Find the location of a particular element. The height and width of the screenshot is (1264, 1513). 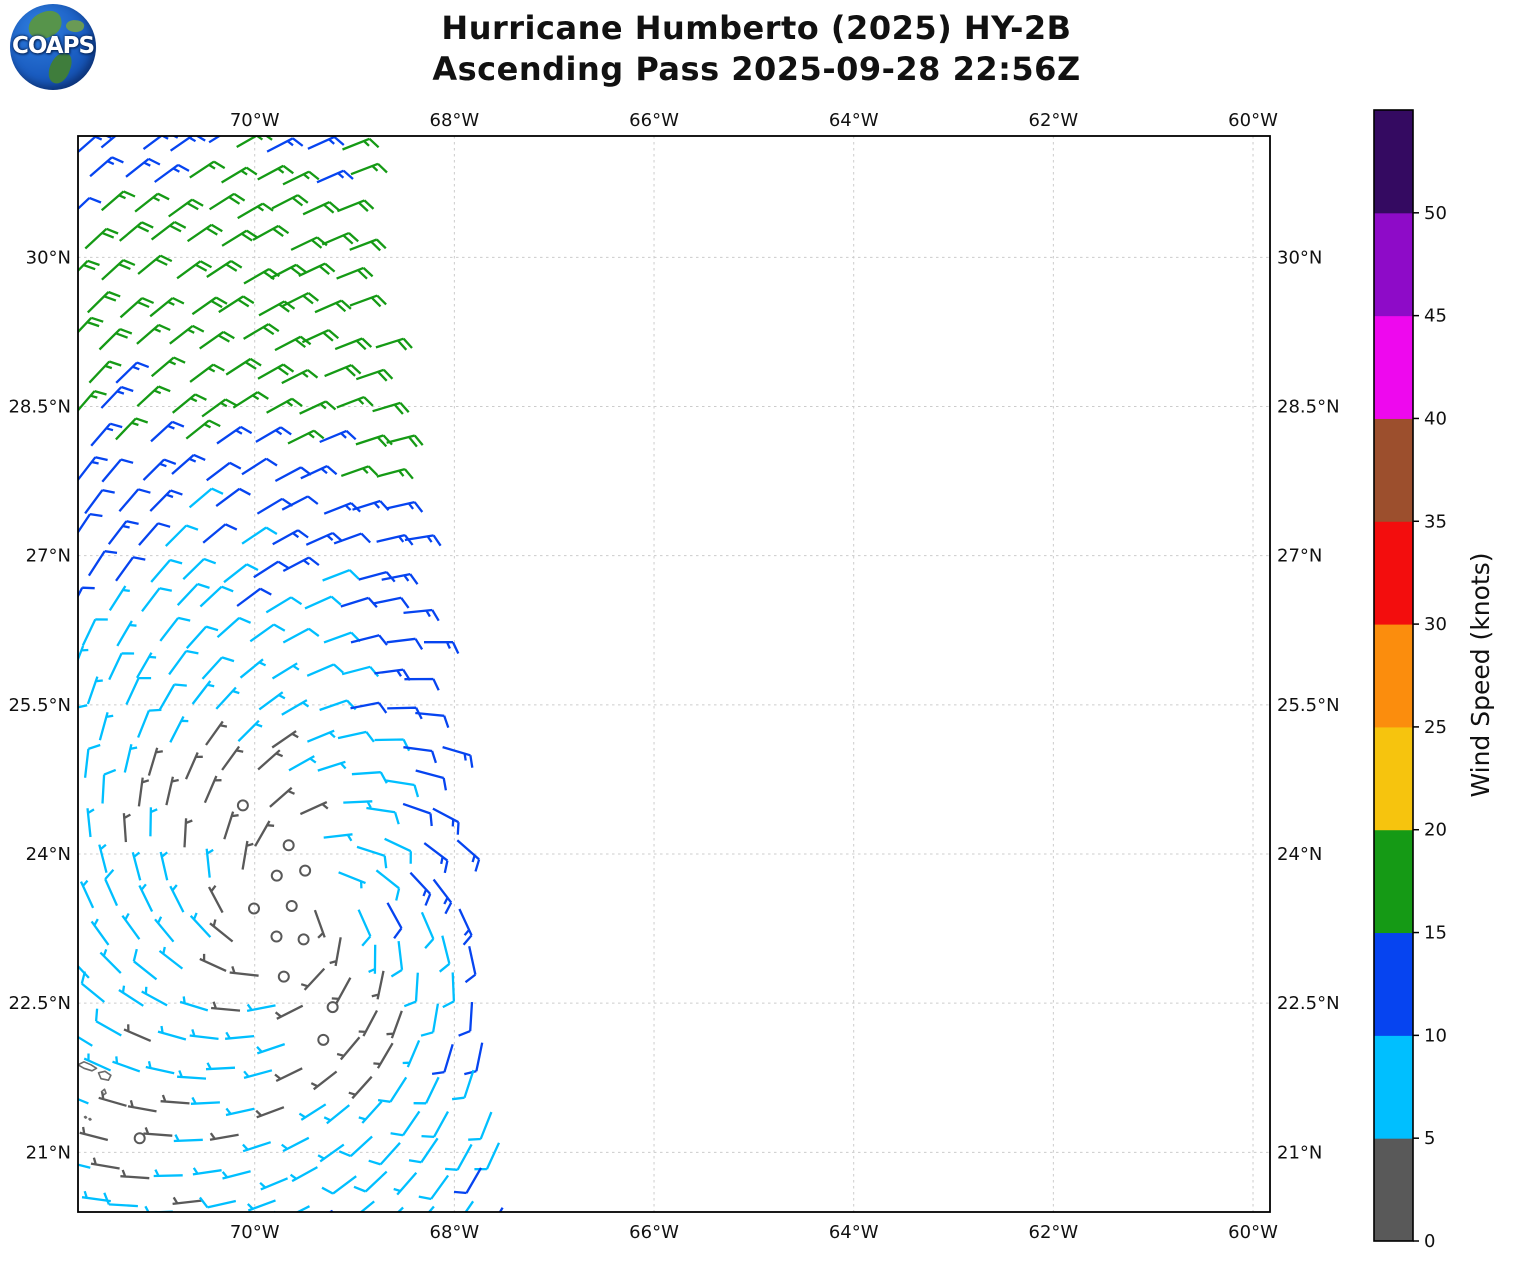

colorbar-tick-label: 0 is located at coordinates (1429, 1241).